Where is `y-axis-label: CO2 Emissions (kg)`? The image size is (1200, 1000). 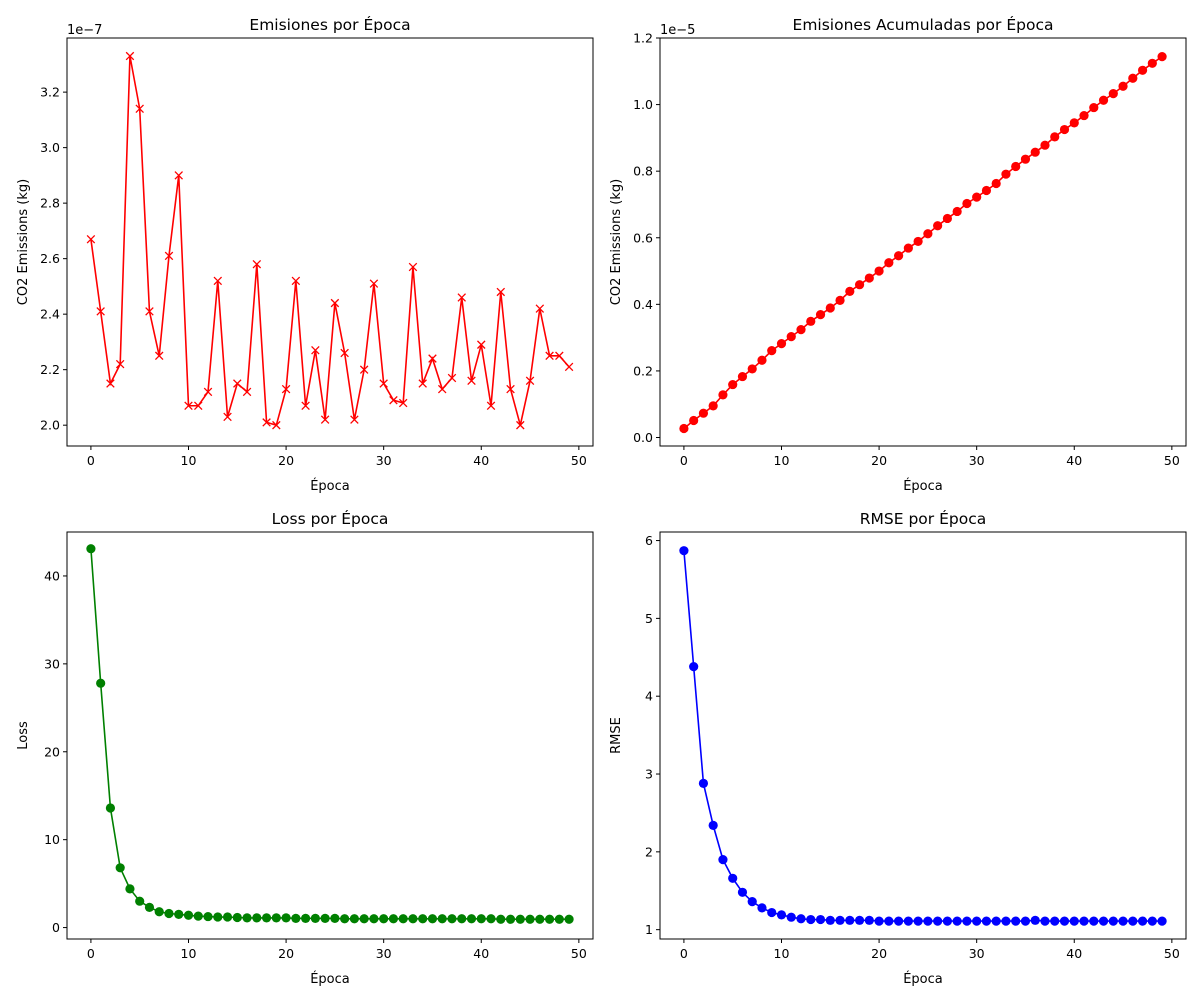
y-axis-label: CO2 Emissions (kg) is located at coordinates (616, 242).